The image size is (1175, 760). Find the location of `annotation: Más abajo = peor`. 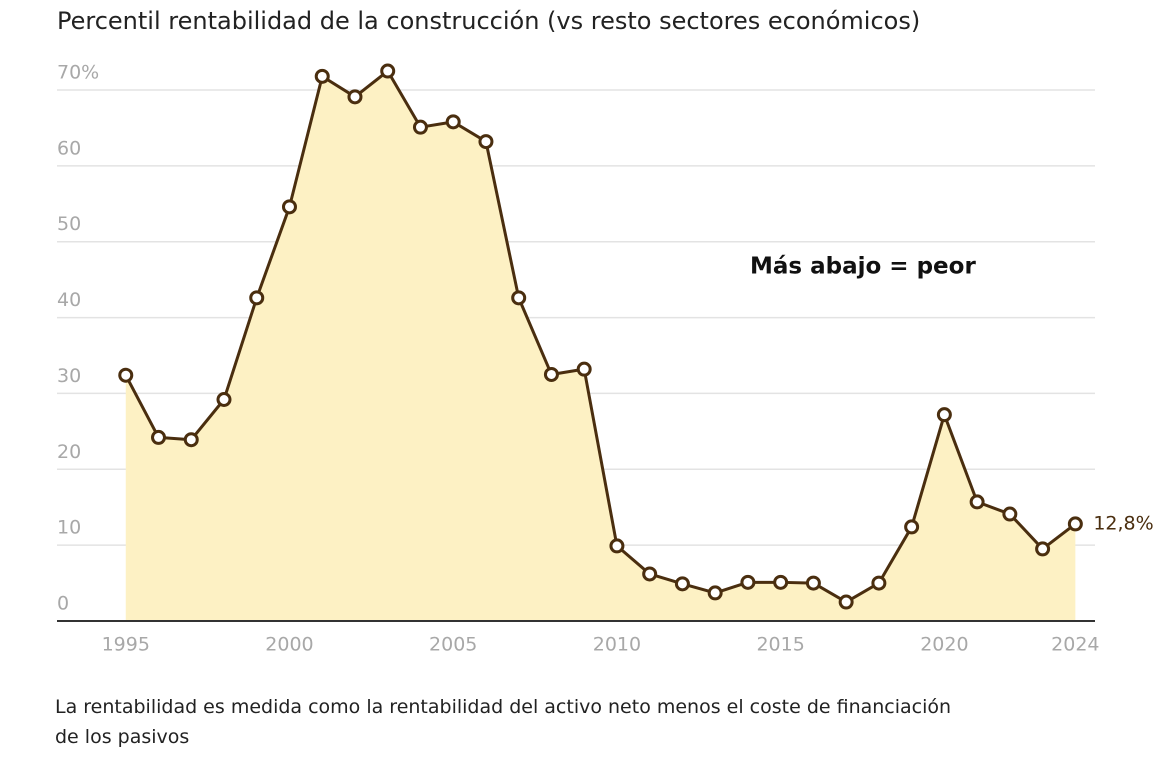

annotation: Más abajo = peor is located at coordinates (863, 267).